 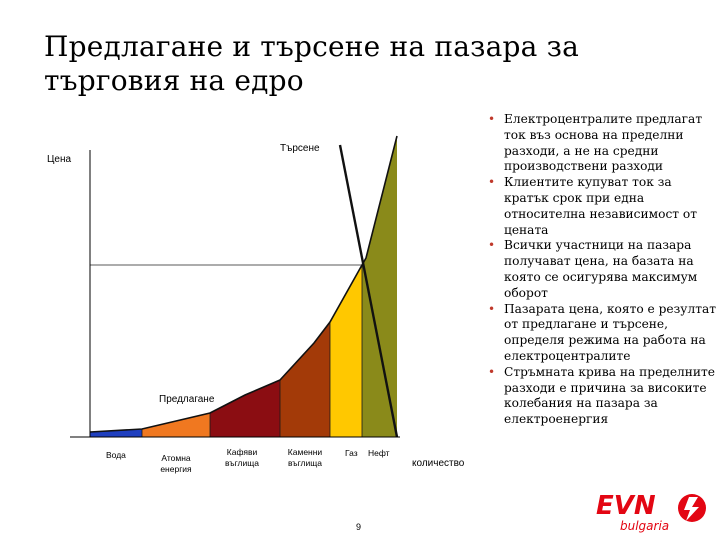 I want to click on category-label-hard-coal: Каменни въглища, so click(x=305, y=457).